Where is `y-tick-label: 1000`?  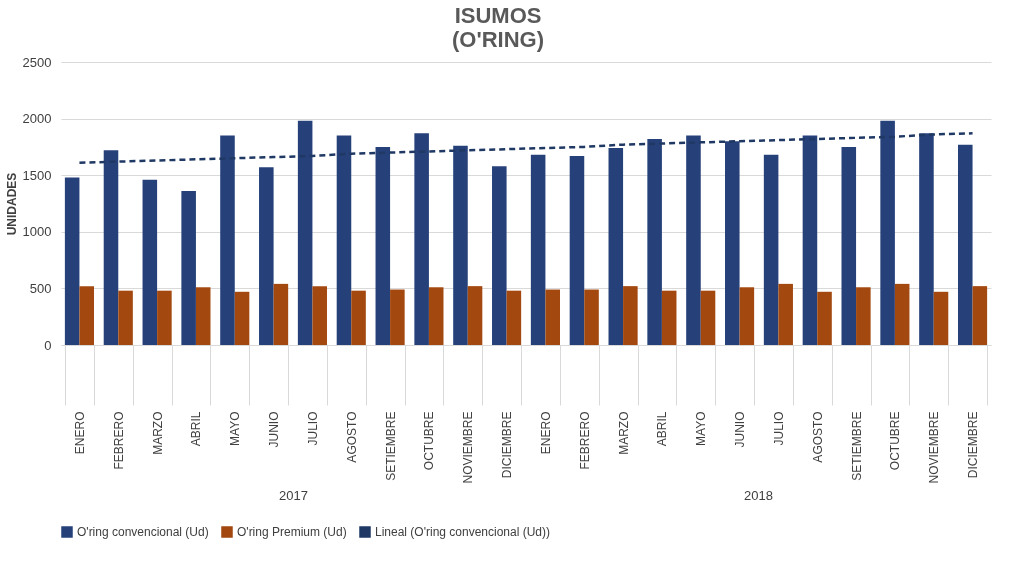
y-tick-label: 1000 is located at coordinates (37, 232).